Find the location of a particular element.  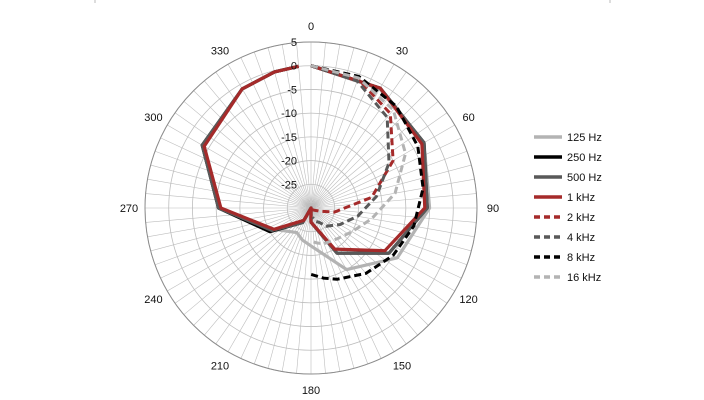

legend-label: 4 kHz is located at coordinates (581, 238).